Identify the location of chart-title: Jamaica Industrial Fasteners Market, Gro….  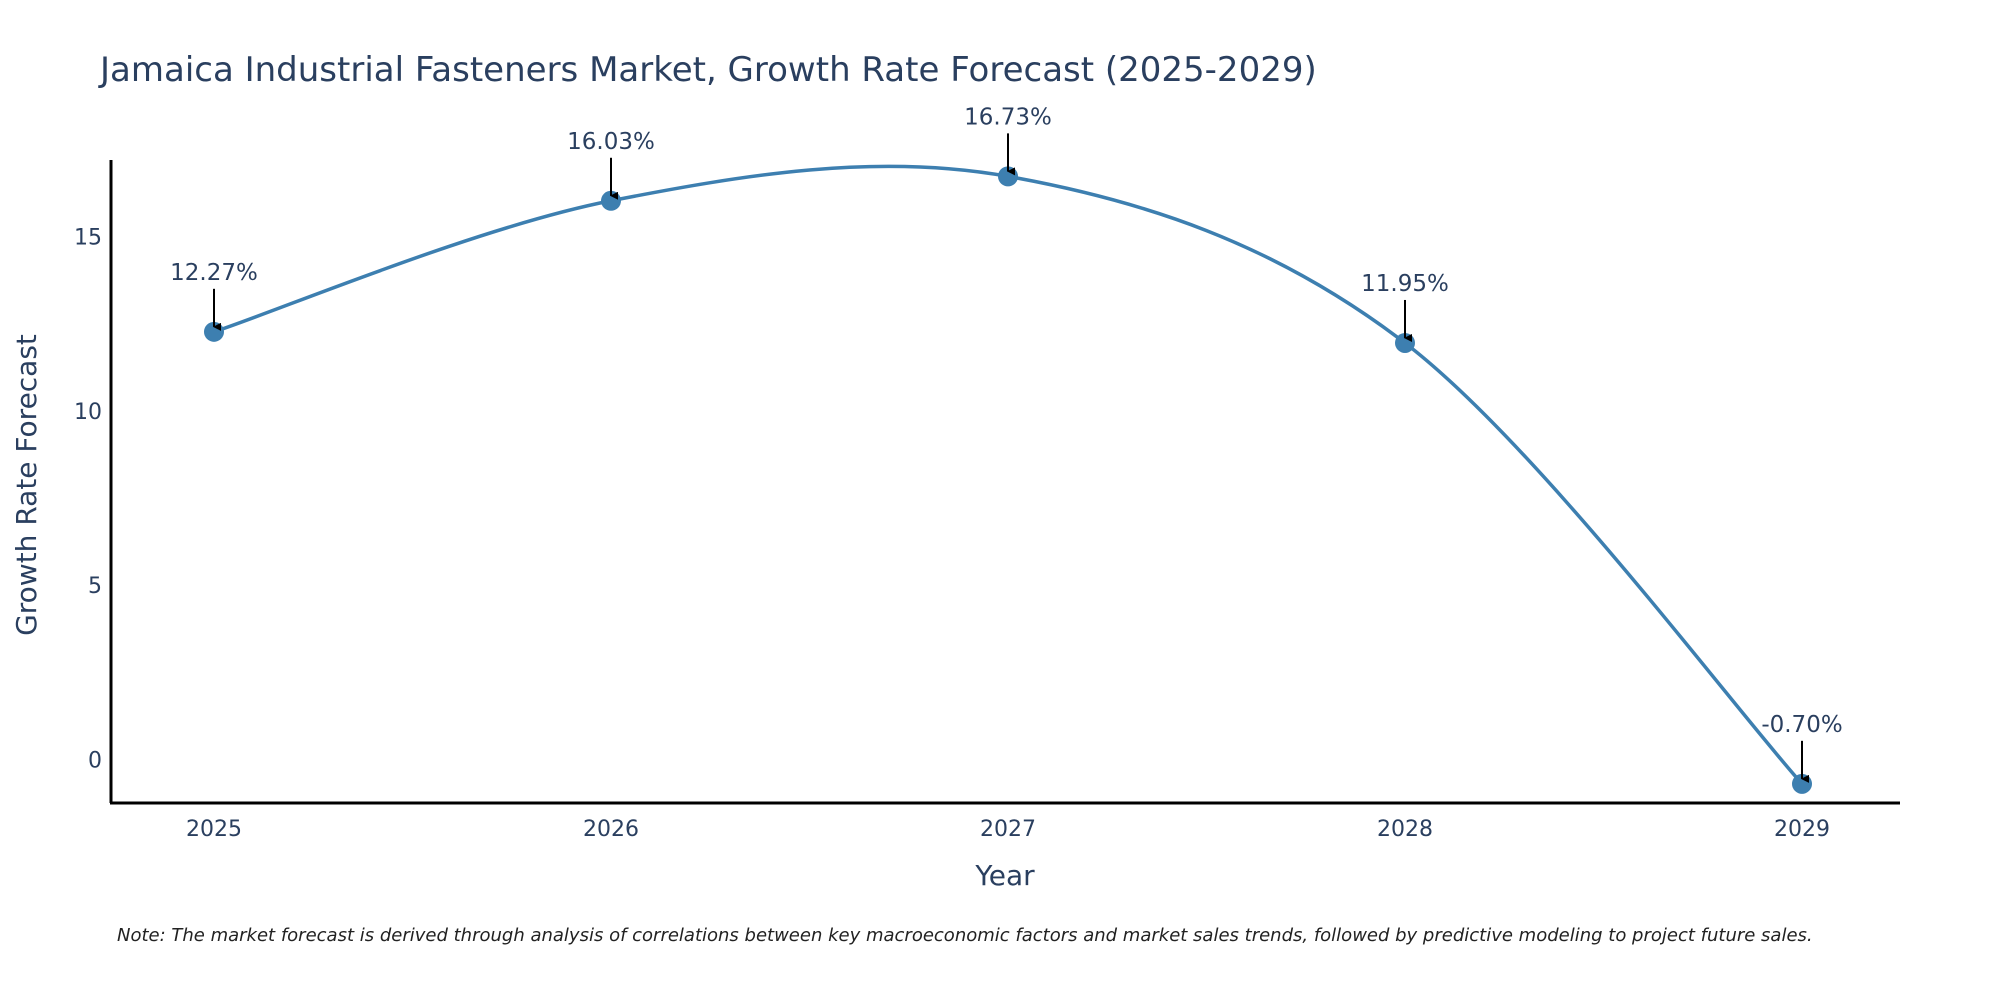
(707, 70).